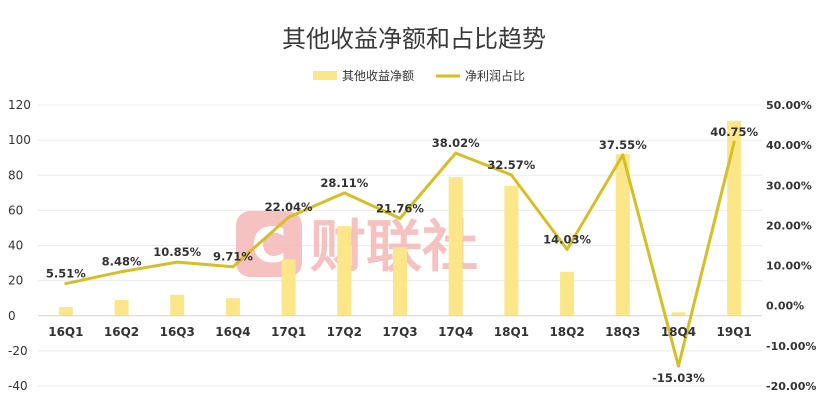 This screenshot has height=402, width=828. Describe the element at coordinates (791, 346) in the screenshot. I see `right-axis-tick-label: -10.00%` at that location.